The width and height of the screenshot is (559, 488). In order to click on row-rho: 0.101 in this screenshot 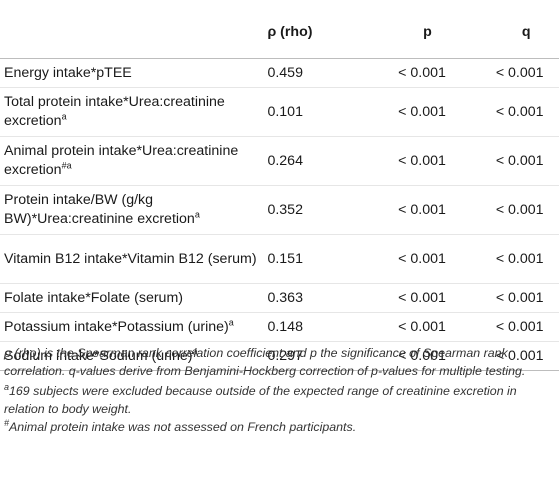, I will do `click(311, 112)`.